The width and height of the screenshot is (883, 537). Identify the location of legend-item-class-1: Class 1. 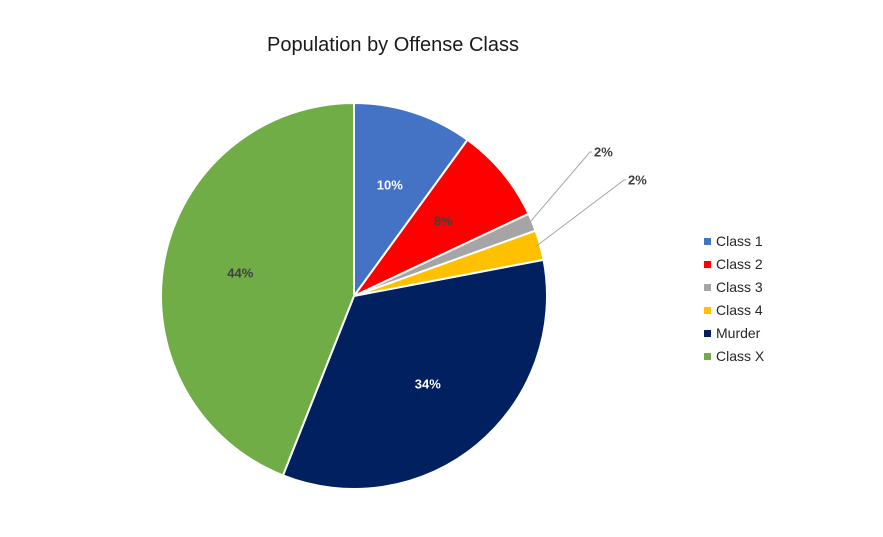
(734, 241).